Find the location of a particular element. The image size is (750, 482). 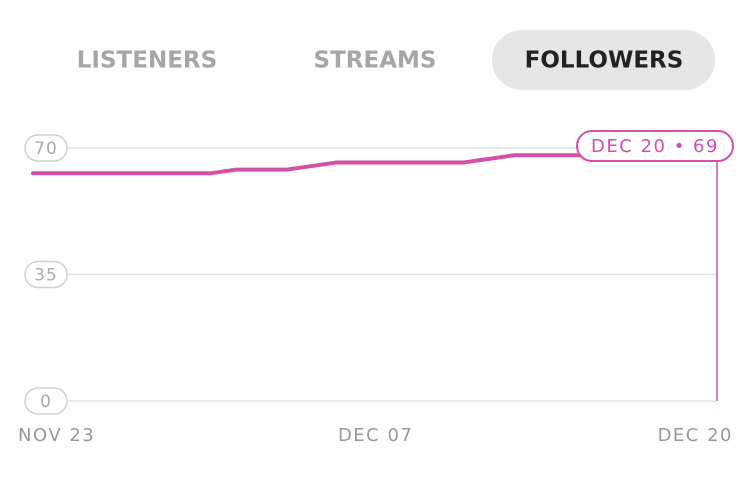

tooltip-text: DEC 20 • 69 is located at coordinates (655, 146).